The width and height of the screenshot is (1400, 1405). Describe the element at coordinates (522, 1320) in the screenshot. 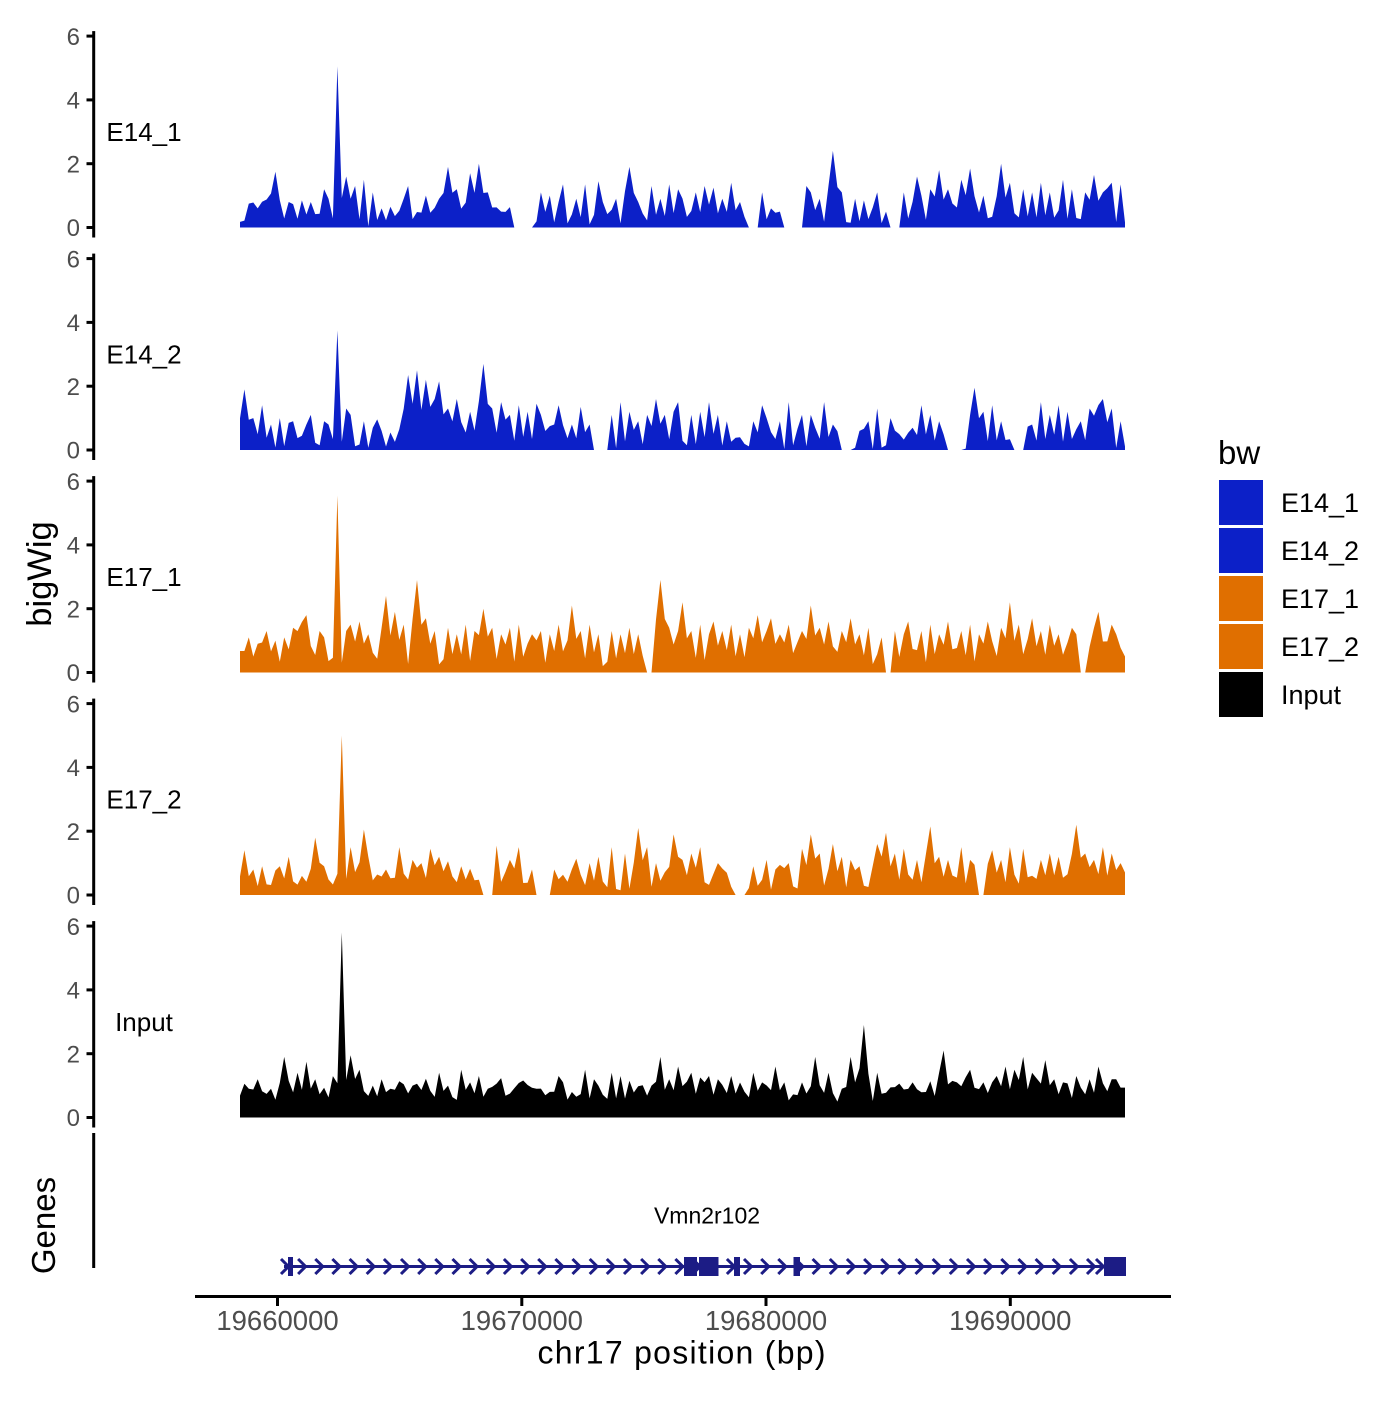

I see `svg-text: 19670000` at that location.